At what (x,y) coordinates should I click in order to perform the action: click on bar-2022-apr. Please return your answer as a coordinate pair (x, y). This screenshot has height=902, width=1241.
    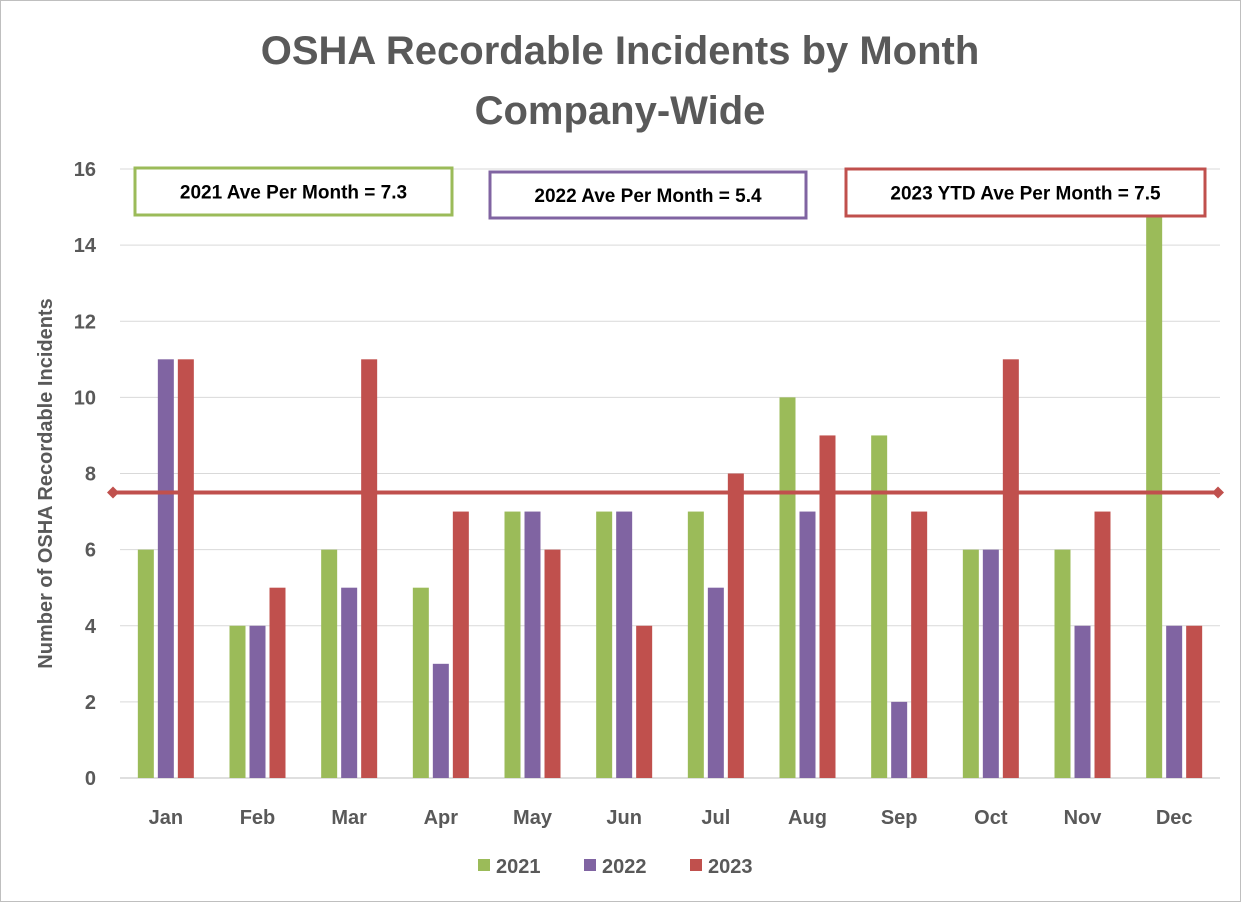
    Looking at the image, I should click on (440, 720).